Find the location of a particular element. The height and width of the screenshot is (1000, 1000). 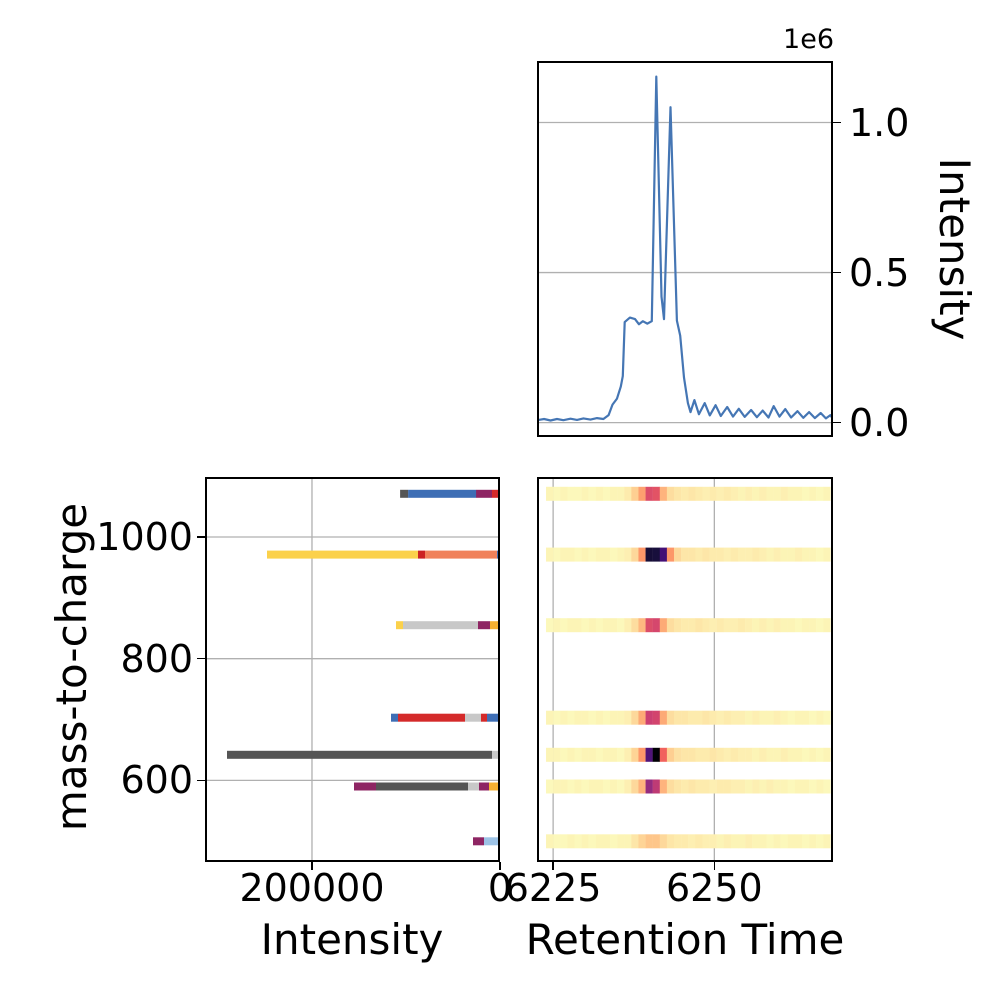

tick-label: 1.0 is located at coordinates (879, 122).